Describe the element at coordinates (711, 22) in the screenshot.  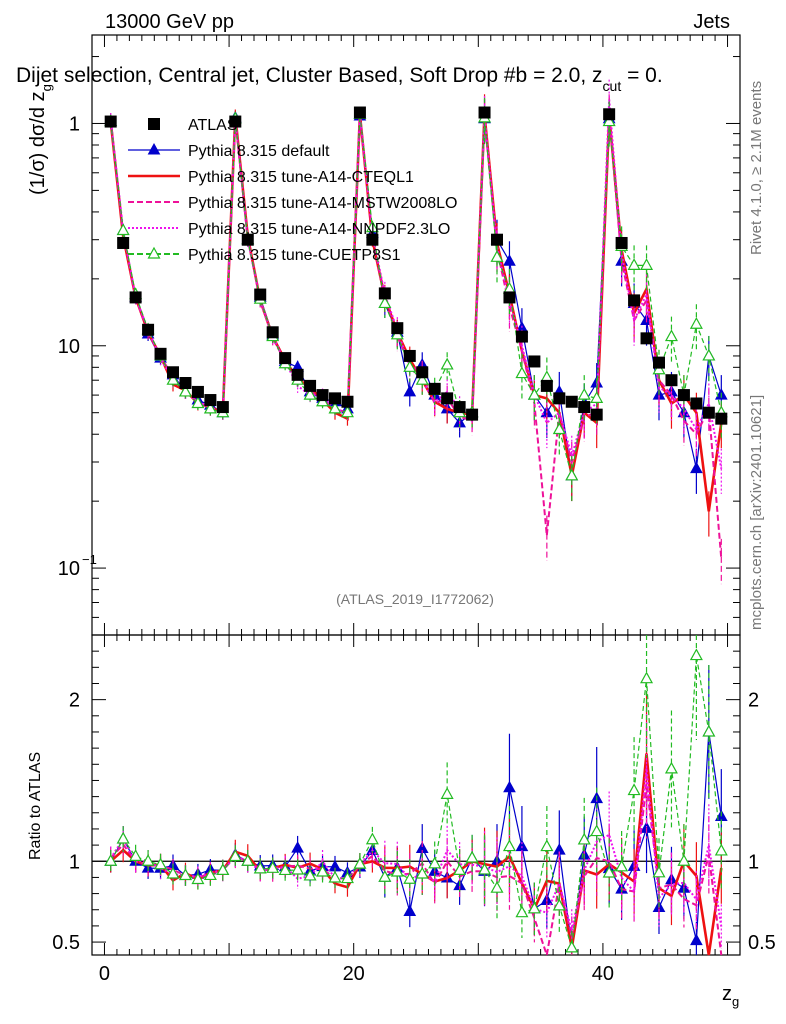
I see `process-label: Jets` at that location.